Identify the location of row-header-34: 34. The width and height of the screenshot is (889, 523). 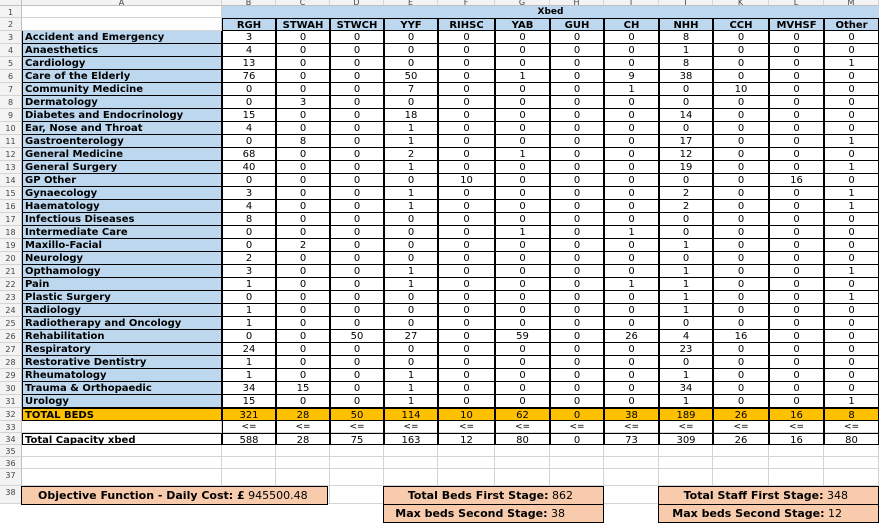
(11, 439).